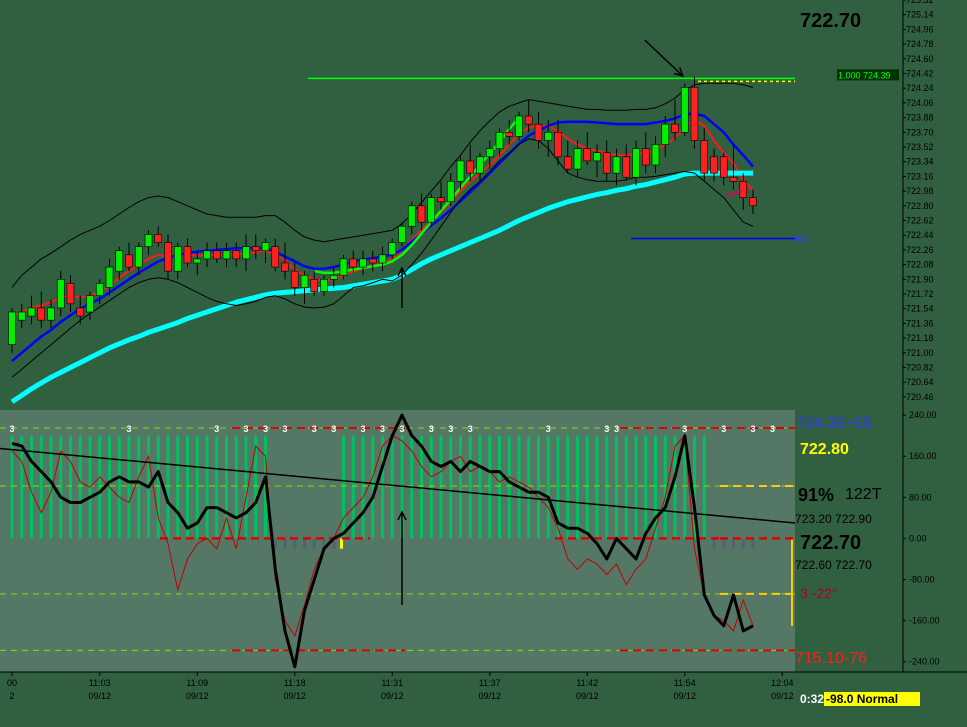 This screenshot has height=727, width=967. Describe the element at coordinates (664, 58) in the screenshot. I see `down-arrow-annotation` at that location.